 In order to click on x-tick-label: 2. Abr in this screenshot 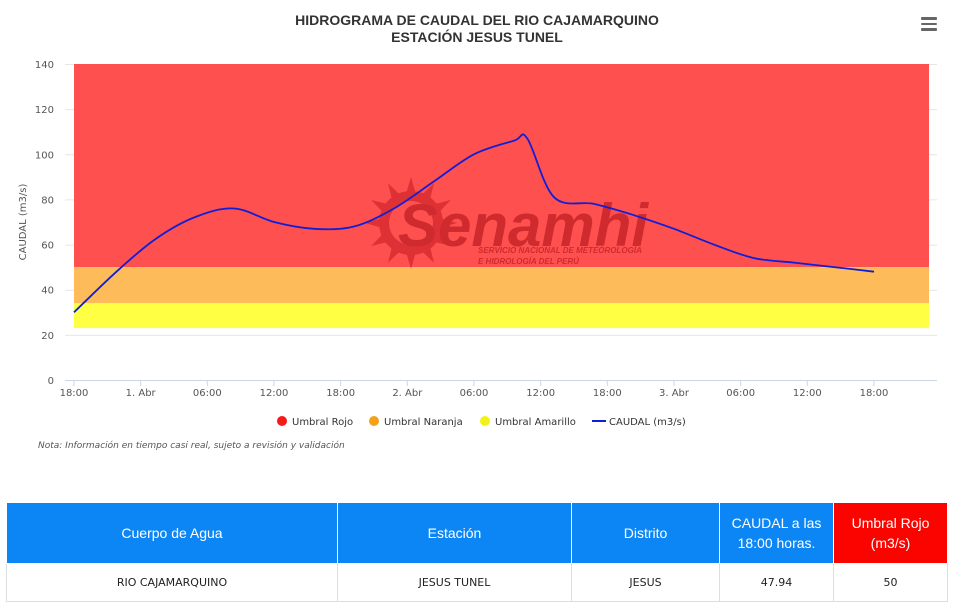, I will do `click(407, 393)`.